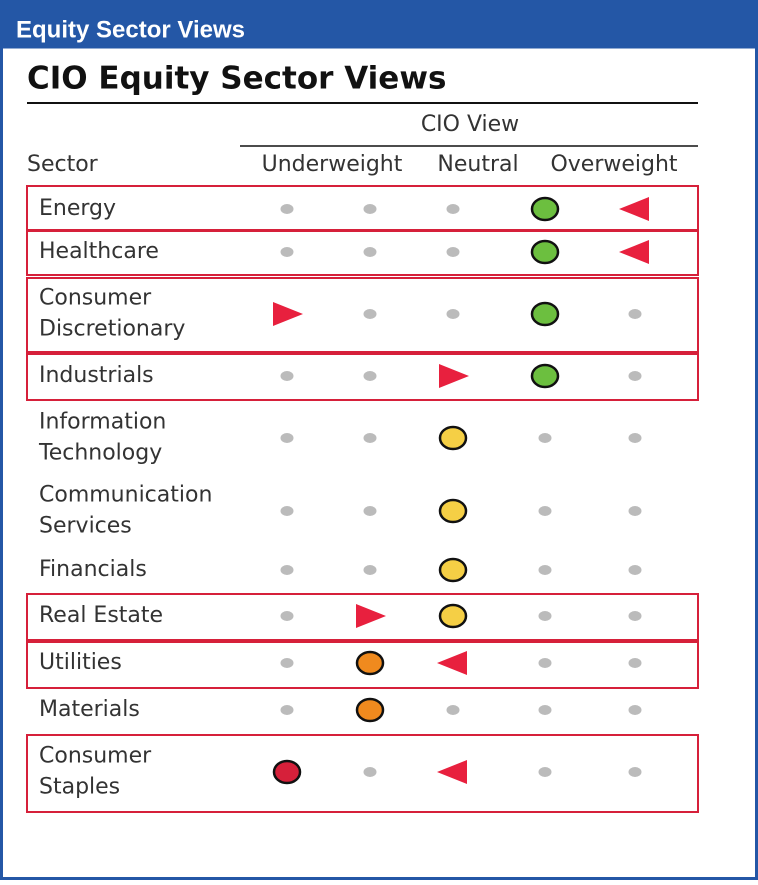  I want to click on sector-name: Communication, so click(125, 495).